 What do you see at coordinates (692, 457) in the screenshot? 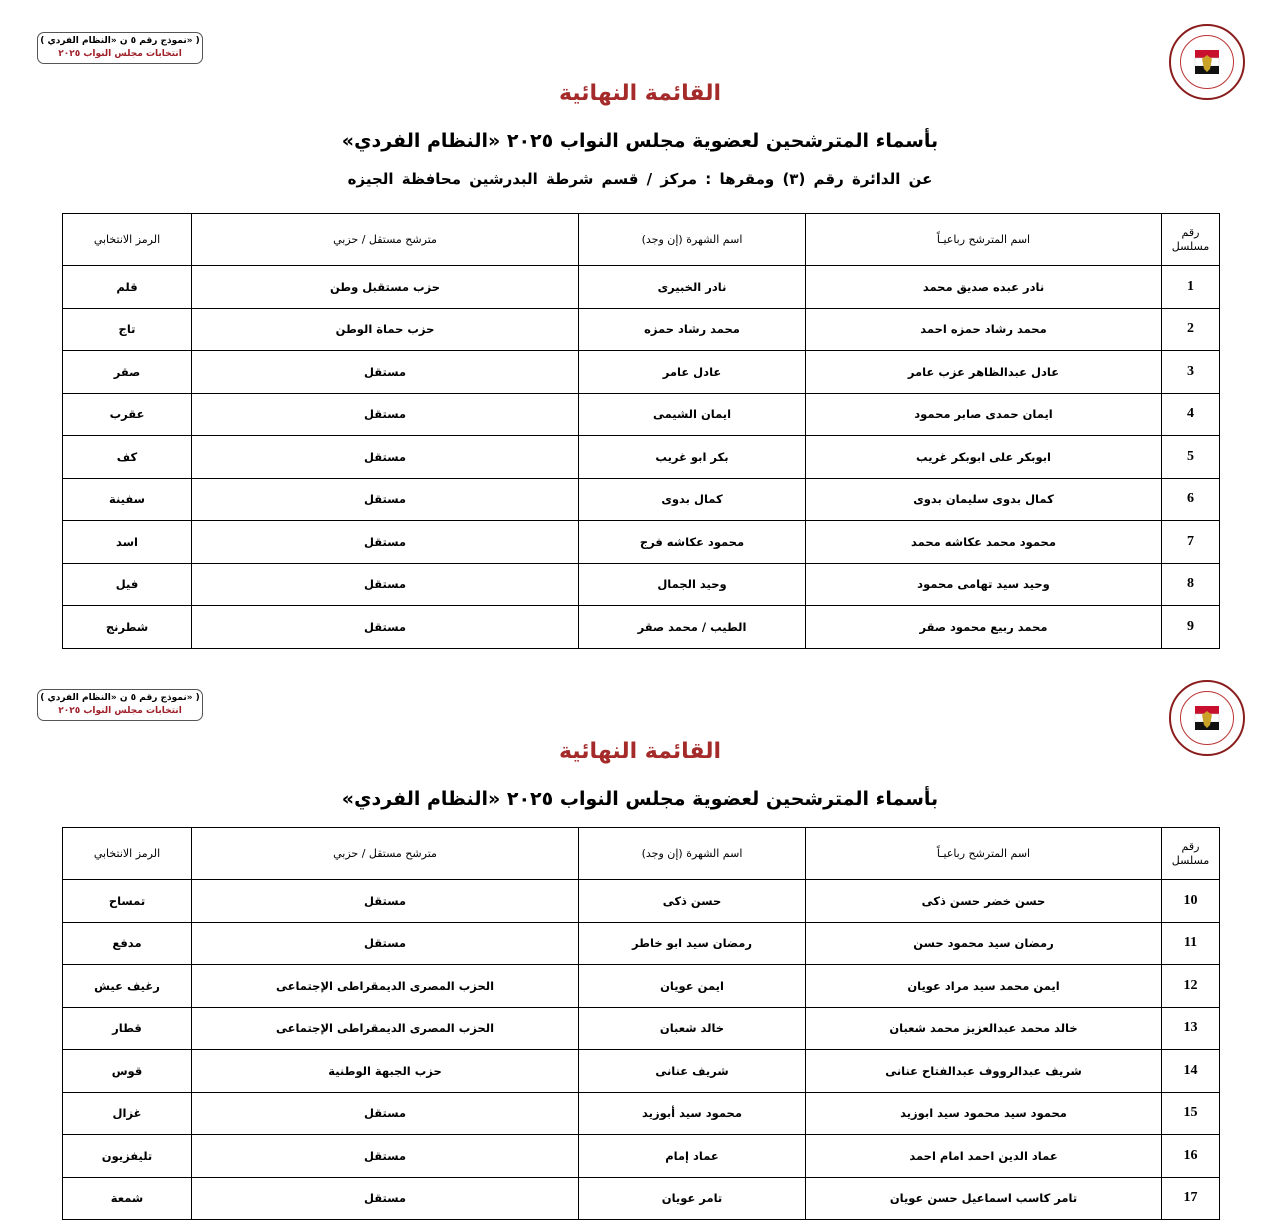
I see `nickname-cell: بكر ابو غريب` at bounding box center [692, 457].